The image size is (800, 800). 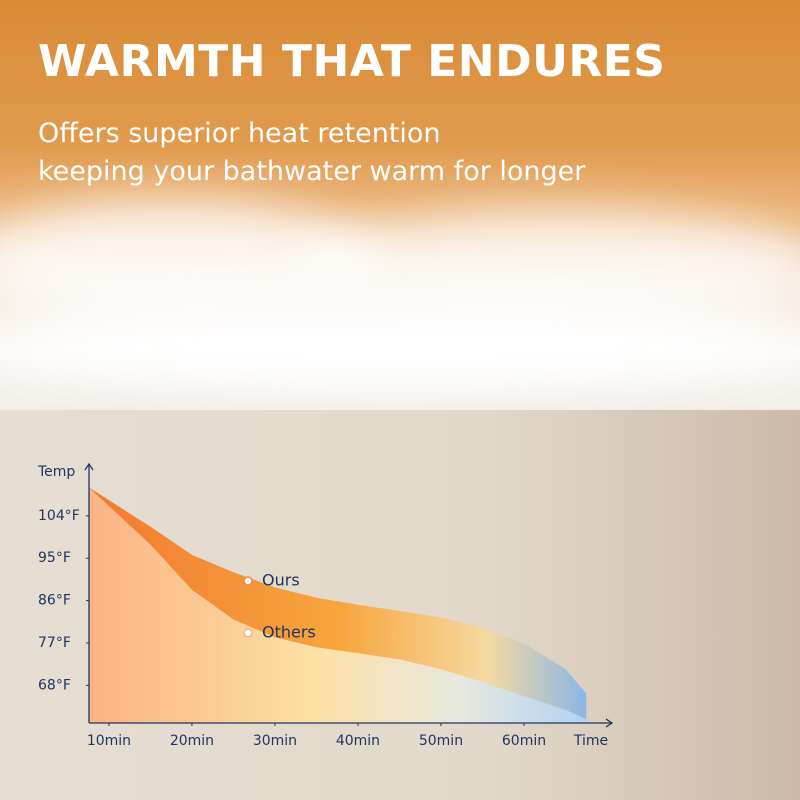 I want to click on subtitle: Offers superior heat retention, so click(x=239, y=133).